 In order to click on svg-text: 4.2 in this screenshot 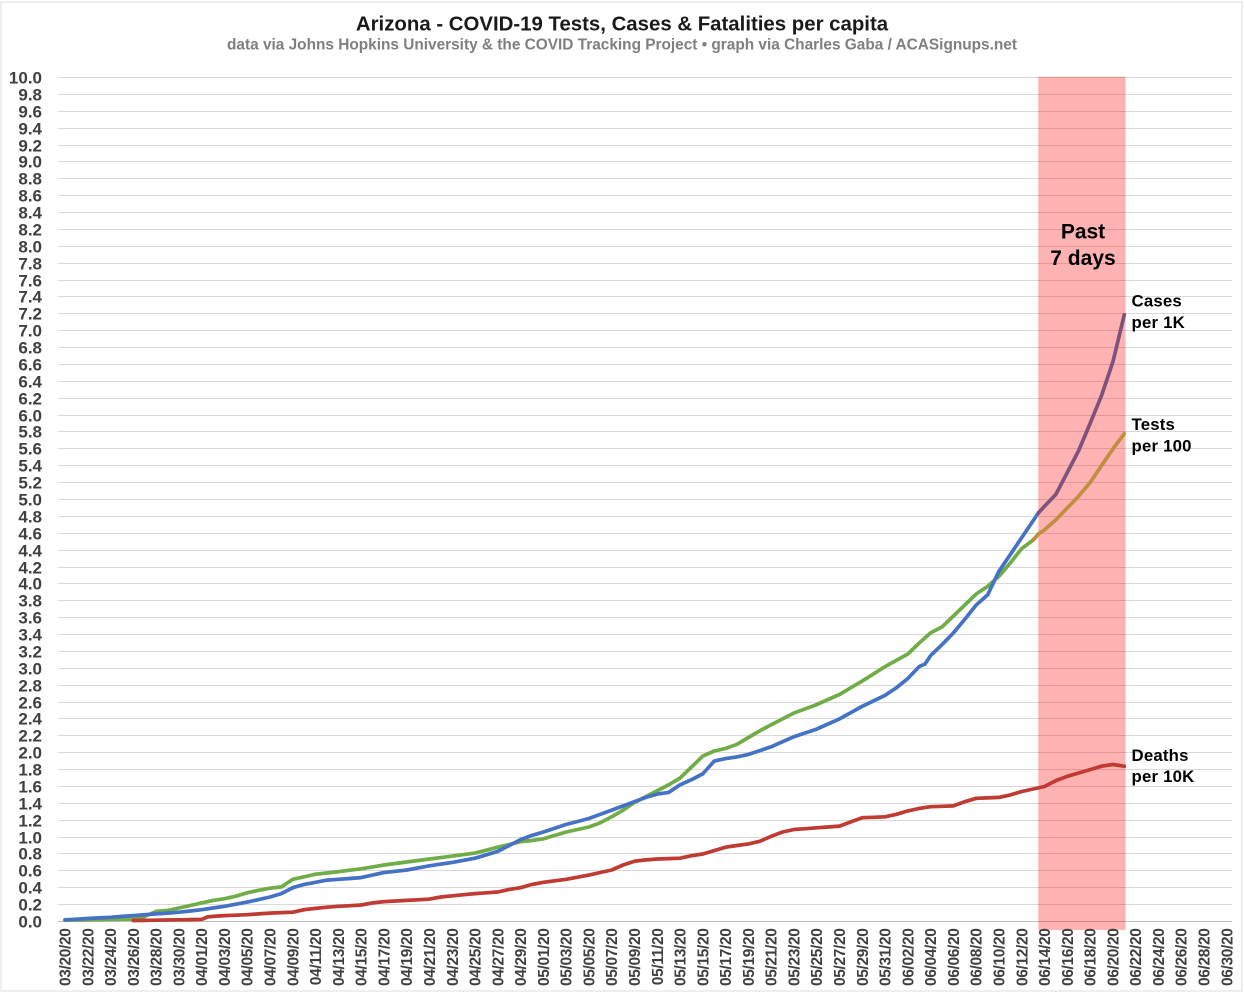, I will do `click(30, 568)`.